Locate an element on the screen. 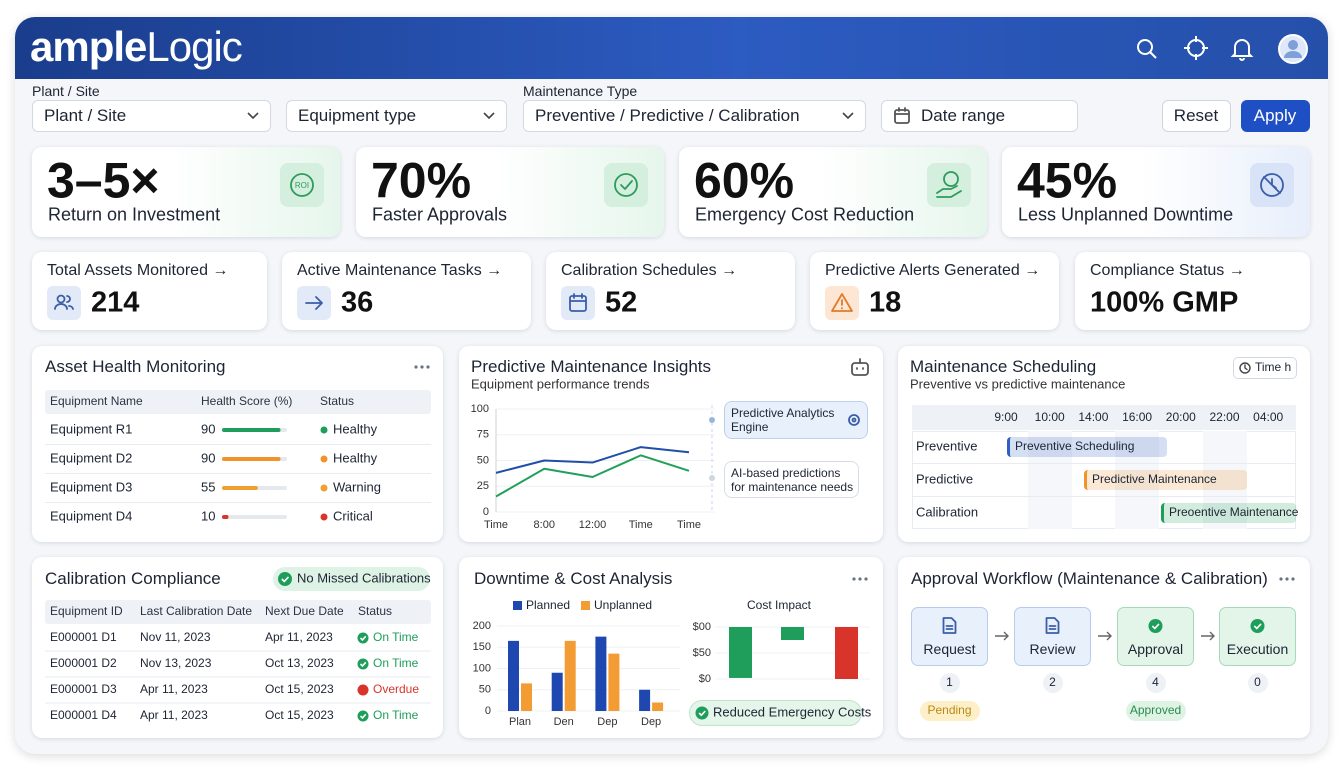 The width and height of the screenshot is (1342, 770). step-count: 1 is located at coordinates (949, 682).